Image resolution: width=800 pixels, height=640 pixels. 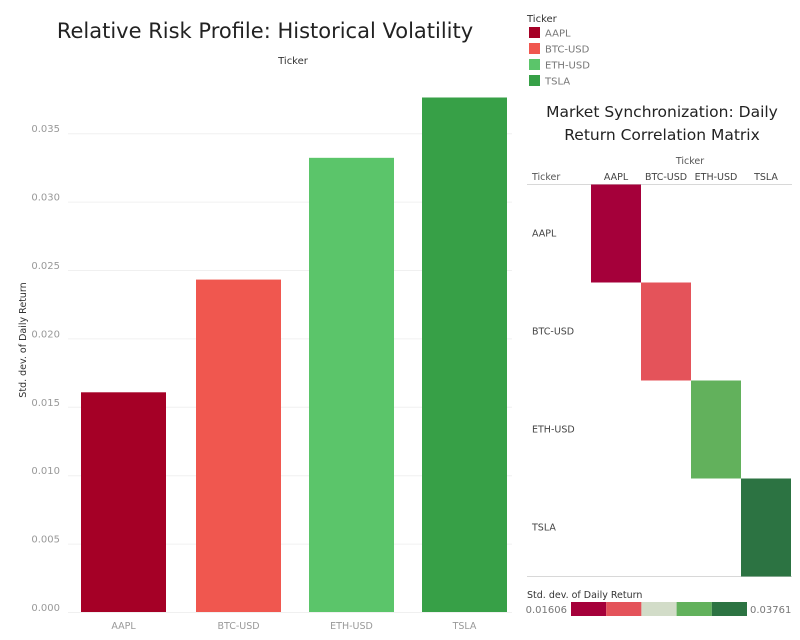 What do you see at coordinates (689, 161) in the screenshot?
I see `heatmap-column-header: Ticker` at bounding box center [689, 161].